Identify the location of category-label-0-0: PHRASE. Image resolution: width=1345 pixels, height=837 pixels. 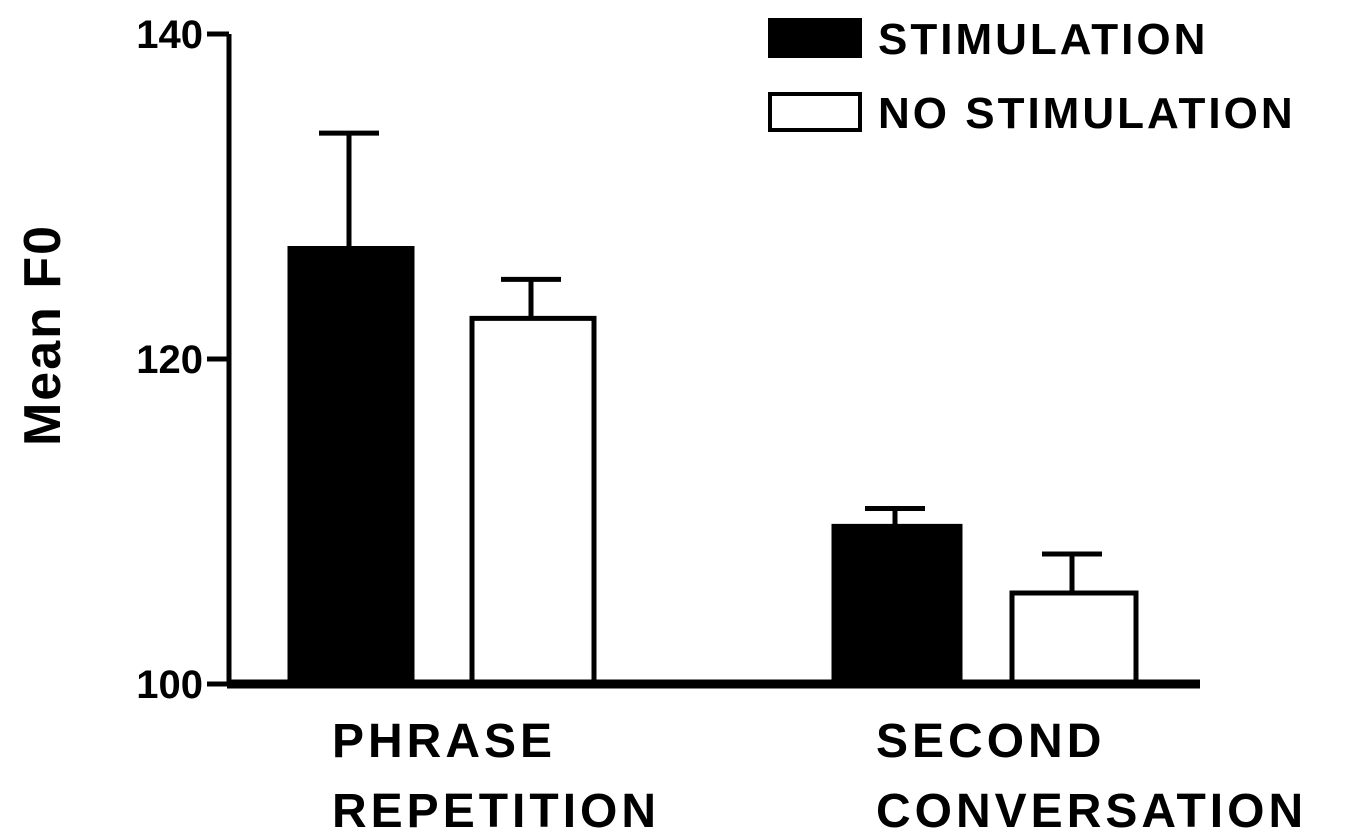
(444, 741).